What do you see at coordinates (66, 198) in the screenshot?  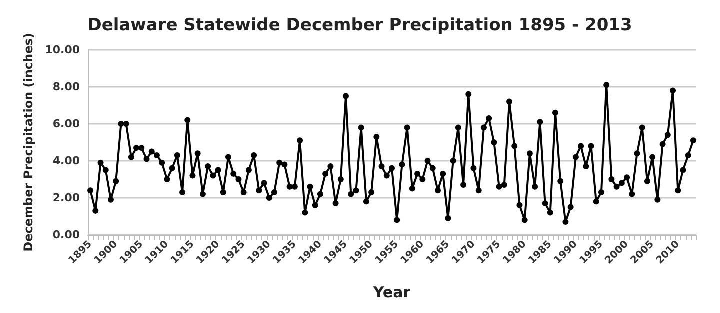 I see `y-tick-label: 2.00` at bounding box center [66, 198].